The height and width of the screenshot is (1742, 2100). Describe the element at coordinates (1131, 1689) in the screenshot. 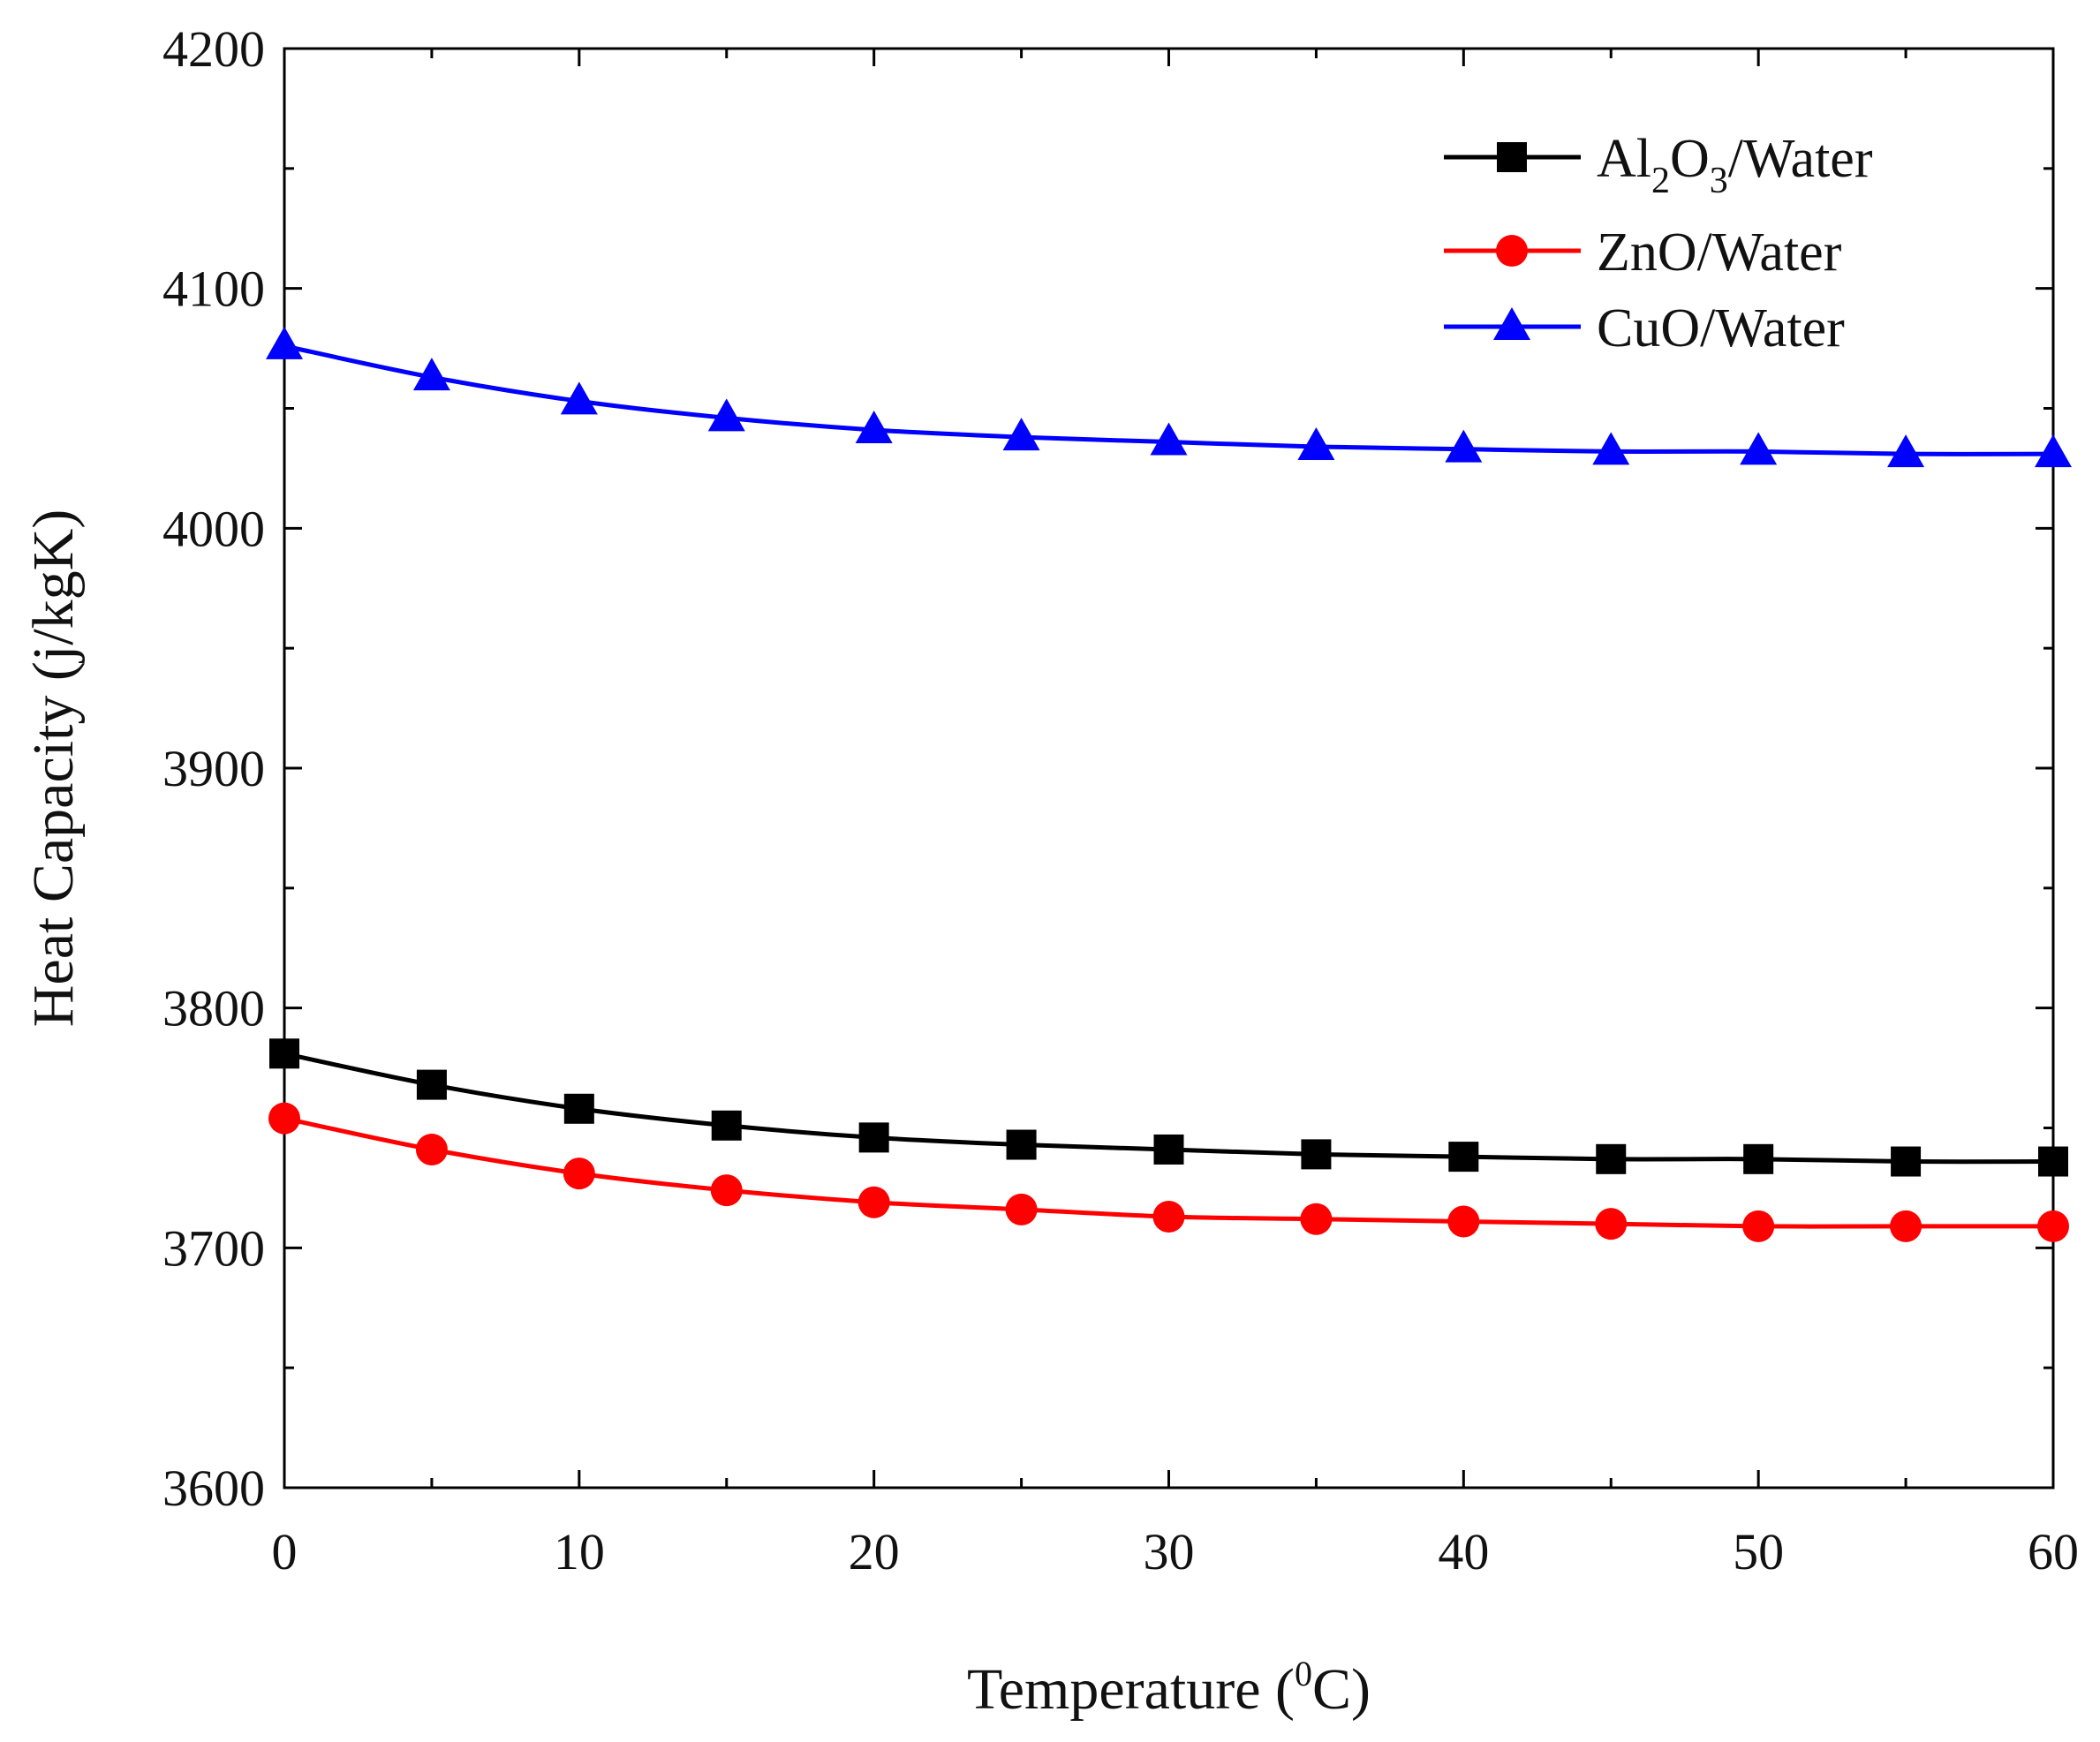

I see `x-axis-title-main: Temperature (` at that location.